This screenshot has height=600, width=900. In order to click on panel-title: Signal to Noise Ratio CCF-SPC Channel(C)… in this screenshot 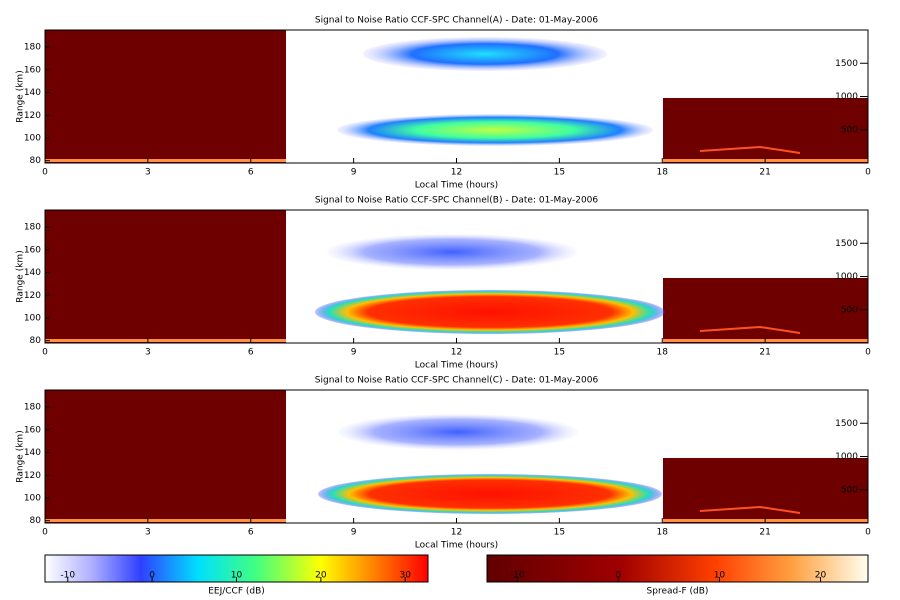, I will do `click(457, 381)`.